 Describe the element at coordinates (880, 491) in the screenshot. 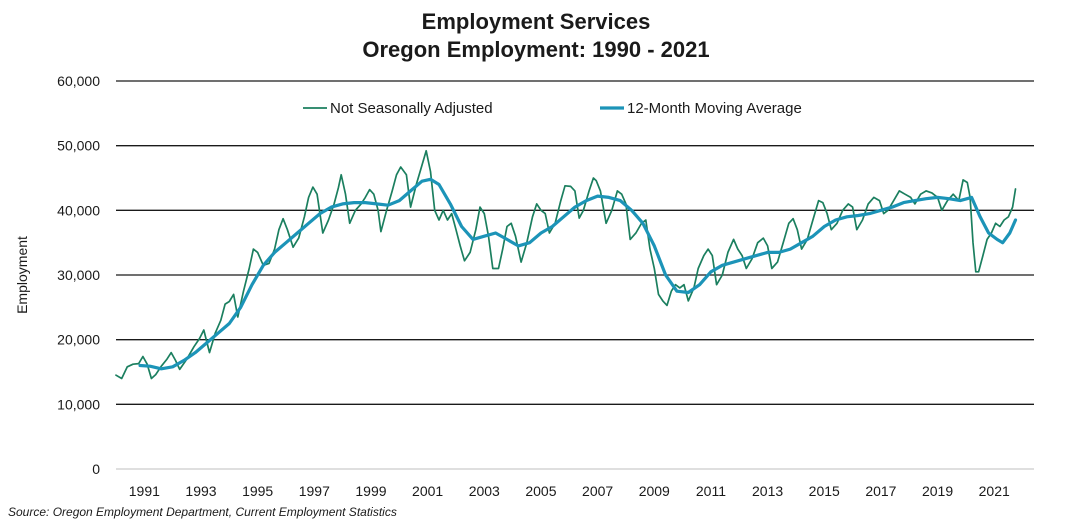

I see `x-tick-label: 2017` at that location.